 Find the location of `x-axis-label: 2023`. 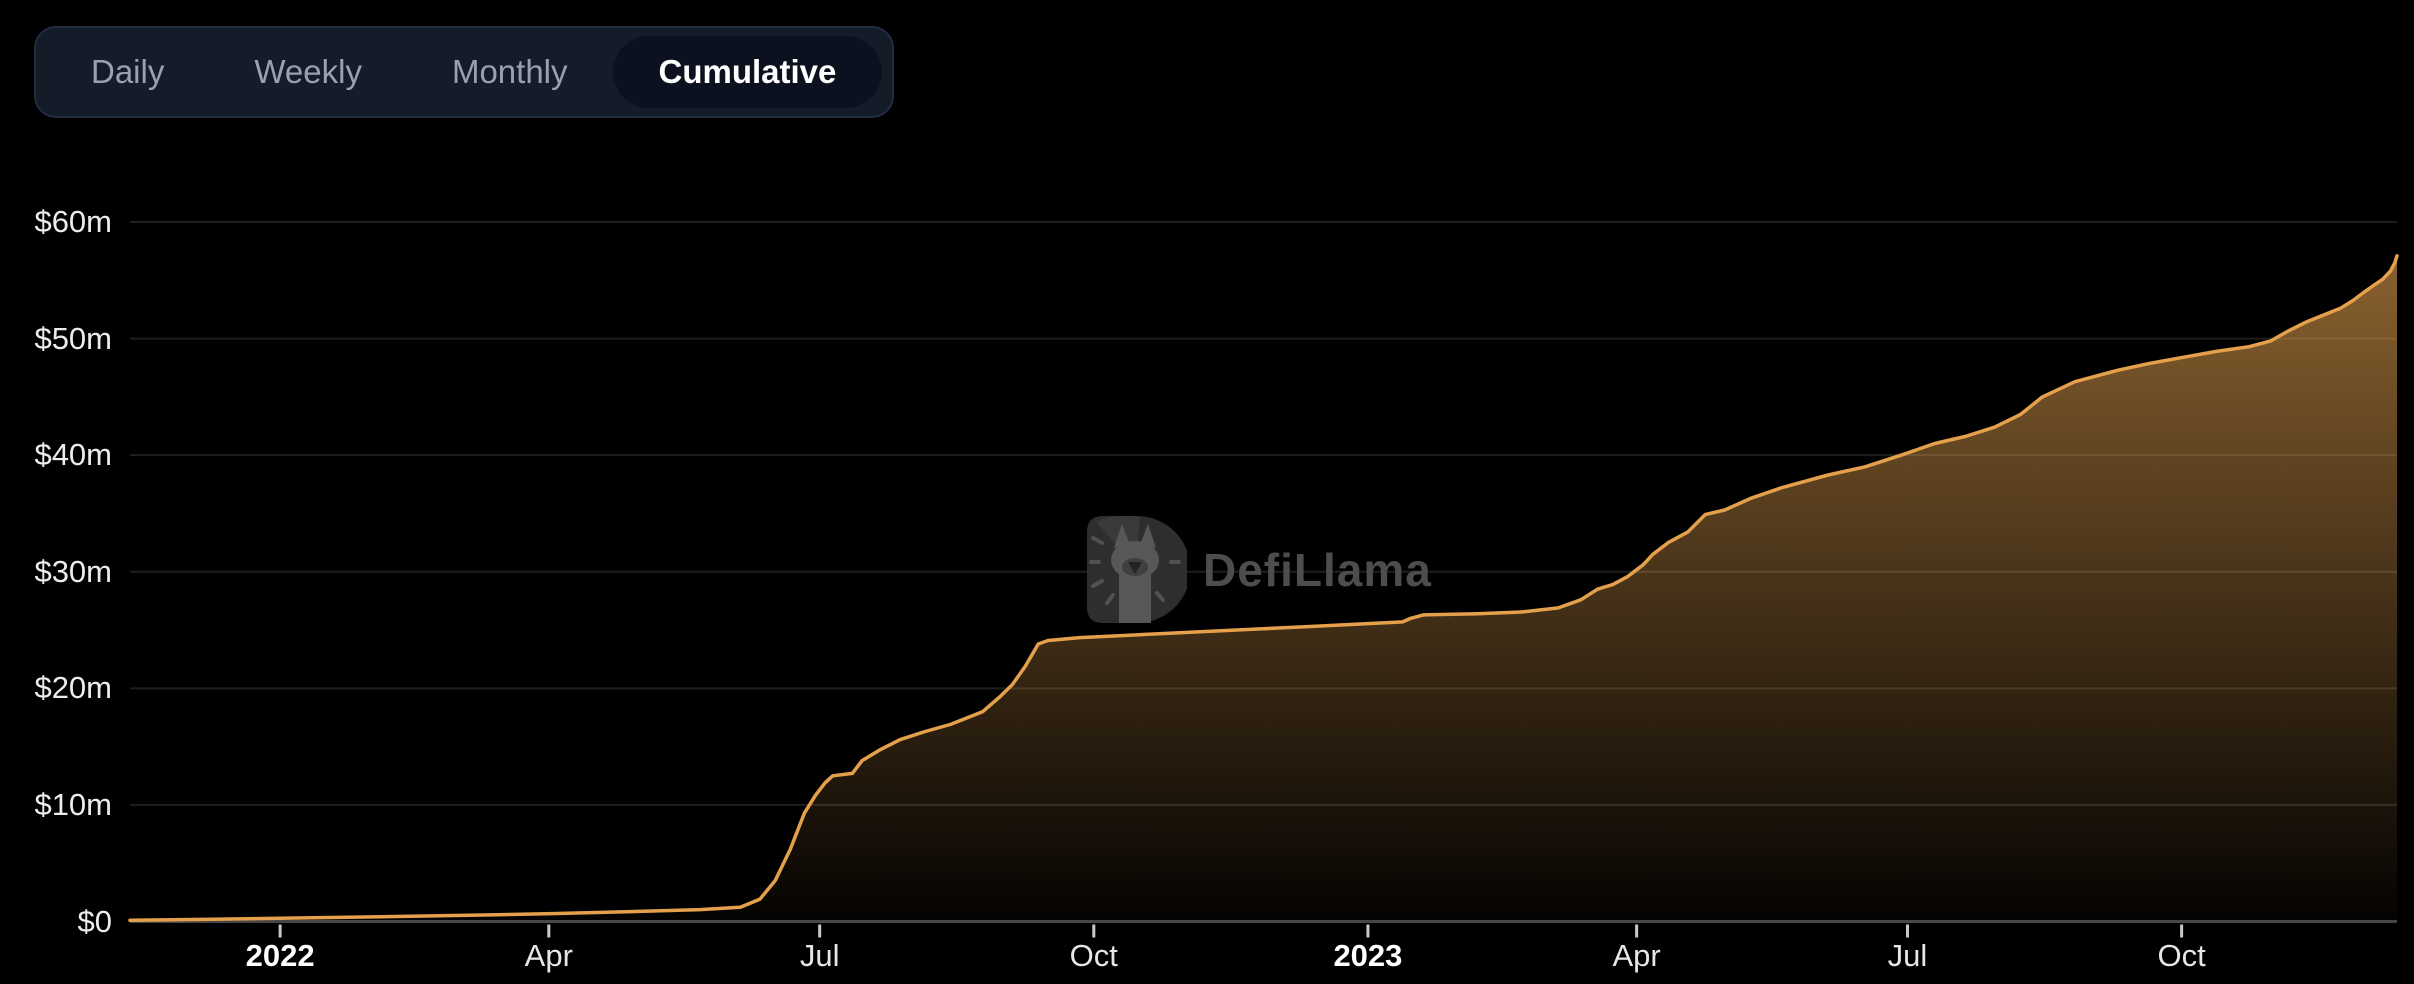

x-axis-label: 2023 is located at coordinates (1368, 955).